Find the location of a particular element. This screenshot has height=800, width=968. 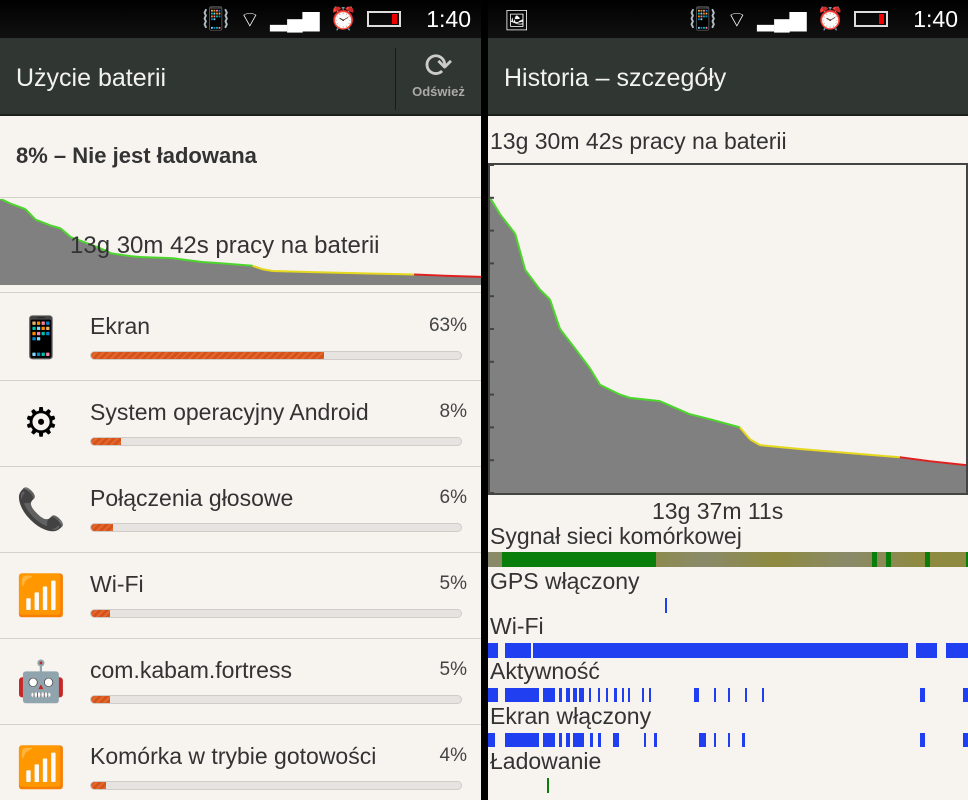

item-percent: 5% is located at coordinates (453, 583).